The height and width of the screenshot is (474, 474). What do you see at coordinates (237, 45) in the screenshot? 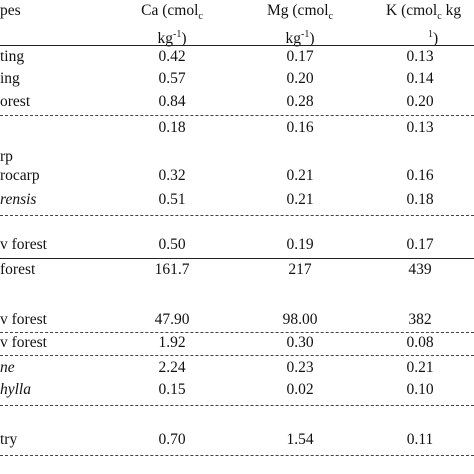
I see `header-rule` at bounding box center [237, 45].